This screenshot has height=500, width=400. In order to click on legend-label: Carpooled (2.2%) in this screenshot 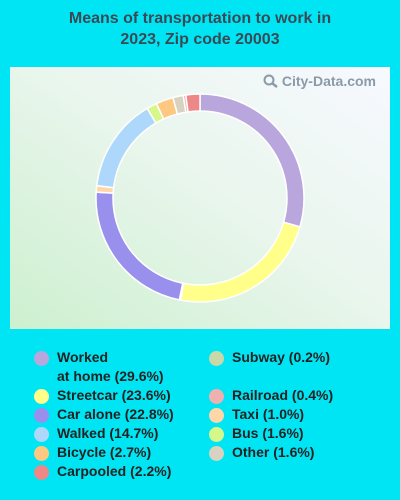, I will do `click(114, 471)`.